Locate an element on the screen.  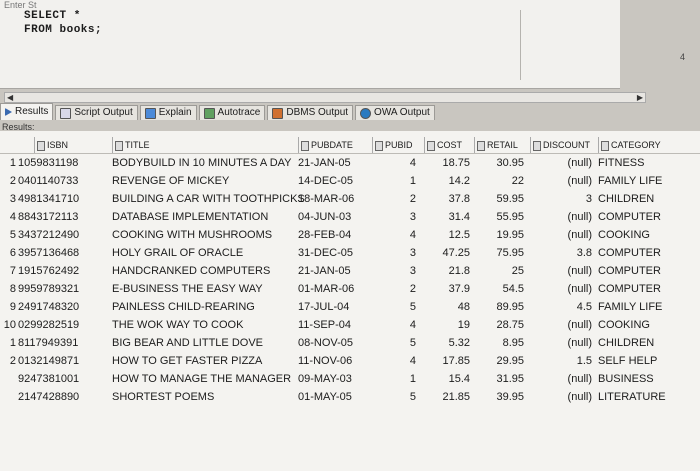
cell-cost: 21.85 is located at coordinates (456, 397).